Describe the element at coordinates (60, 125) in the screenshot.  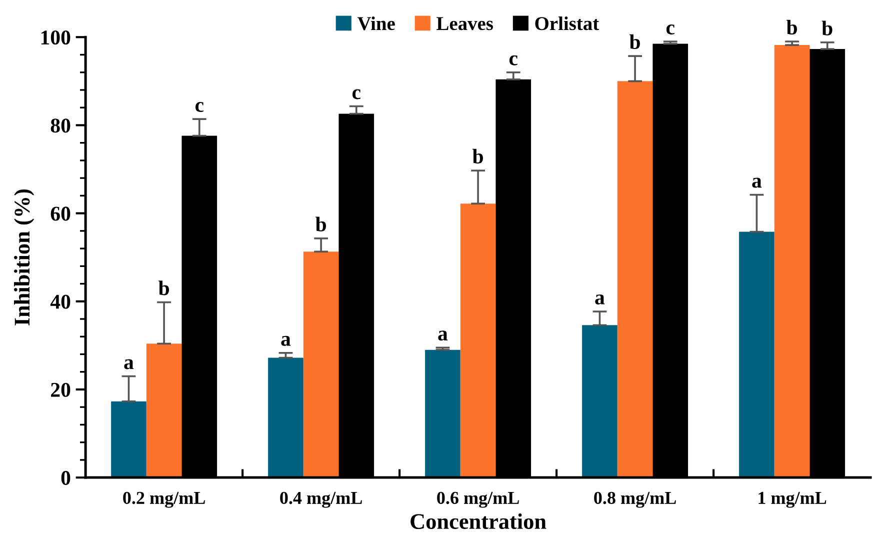
I see `y-tick-label: 80` at that location.